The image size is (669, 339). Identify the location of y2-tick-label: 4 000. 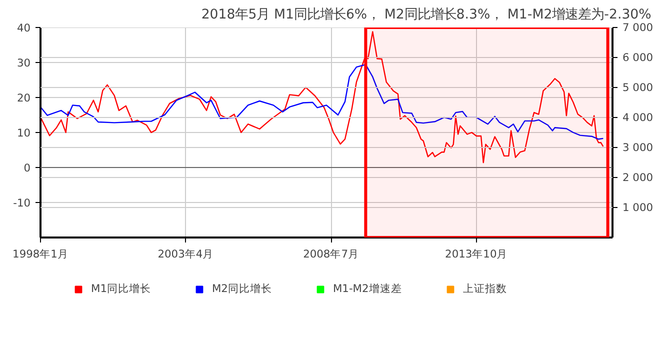
(638, 117).